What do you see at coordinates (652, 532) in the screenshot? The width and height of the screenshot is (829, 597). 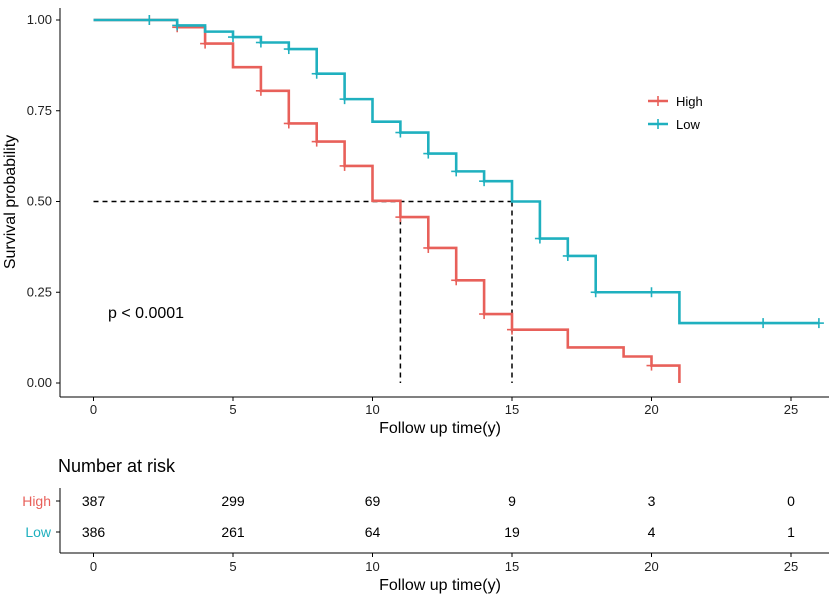 I see `risk-cell: 4` at bounding box center [652, 532].